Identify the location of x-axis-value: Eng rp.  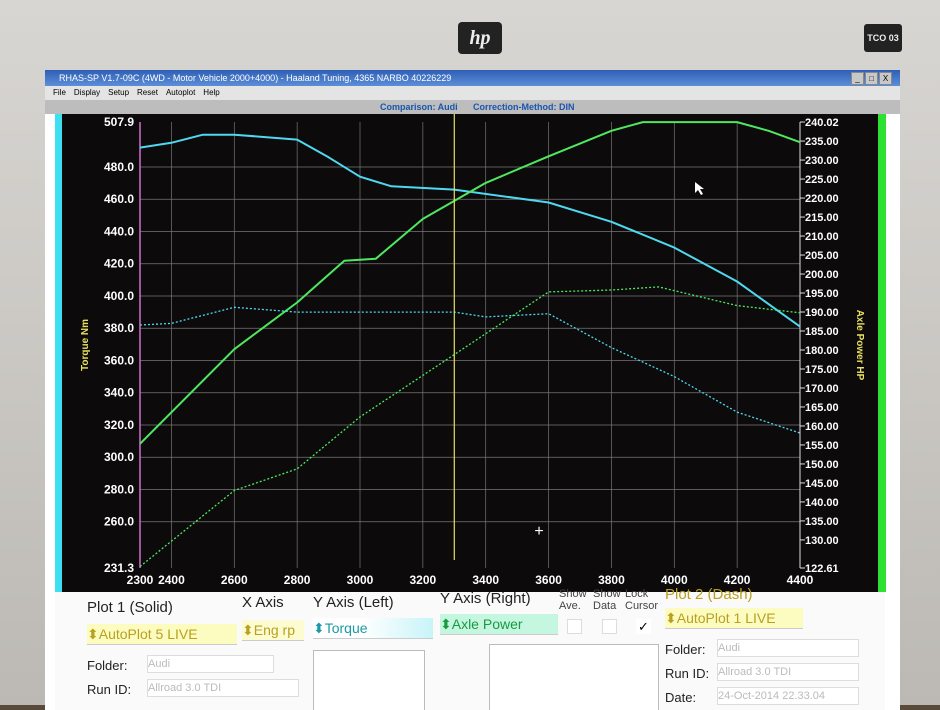
(274, 630).